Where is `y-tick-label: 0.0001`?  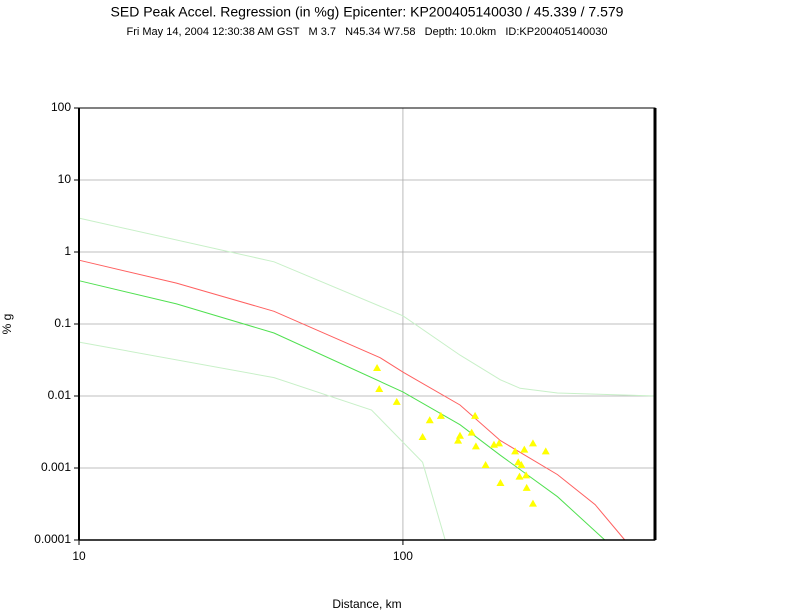
y-tick-label: 0.0001 is located at coordinates (52, 539).